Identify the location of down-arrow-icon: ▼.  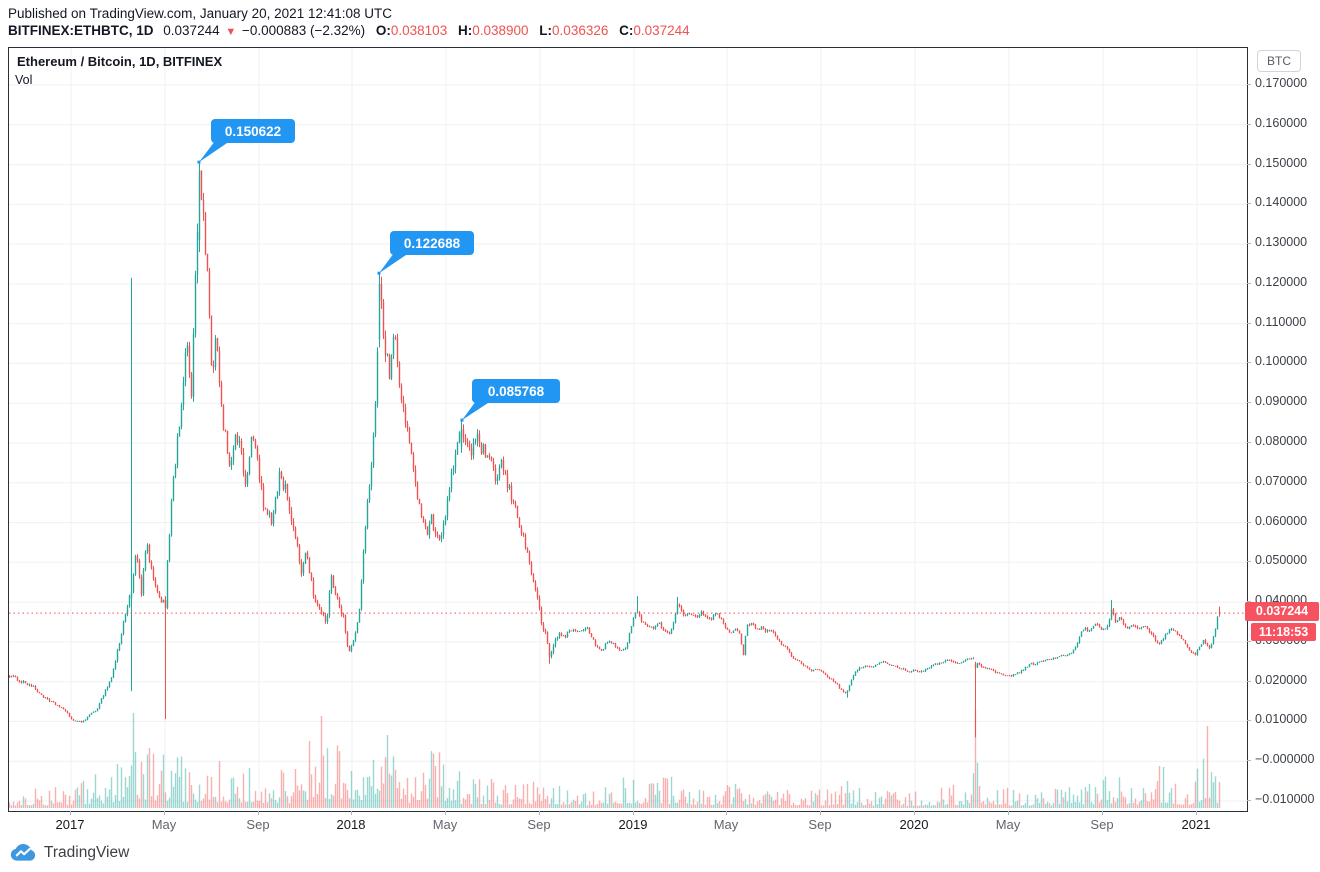
(231, 32).